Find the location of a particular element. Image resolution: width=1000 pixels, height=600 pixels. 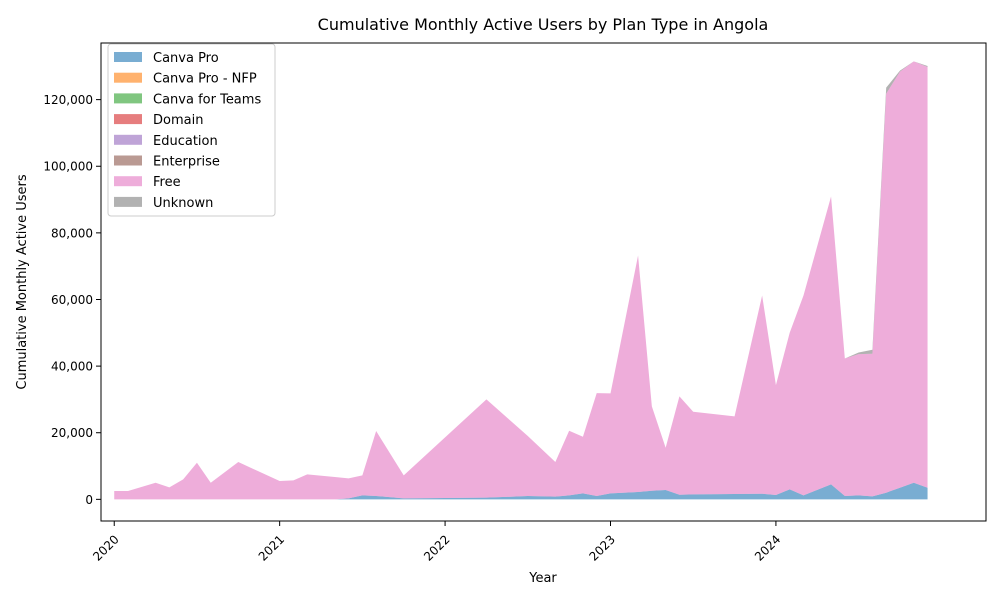

y-tick-label: 120,000 is located at coordinates (68, 100).